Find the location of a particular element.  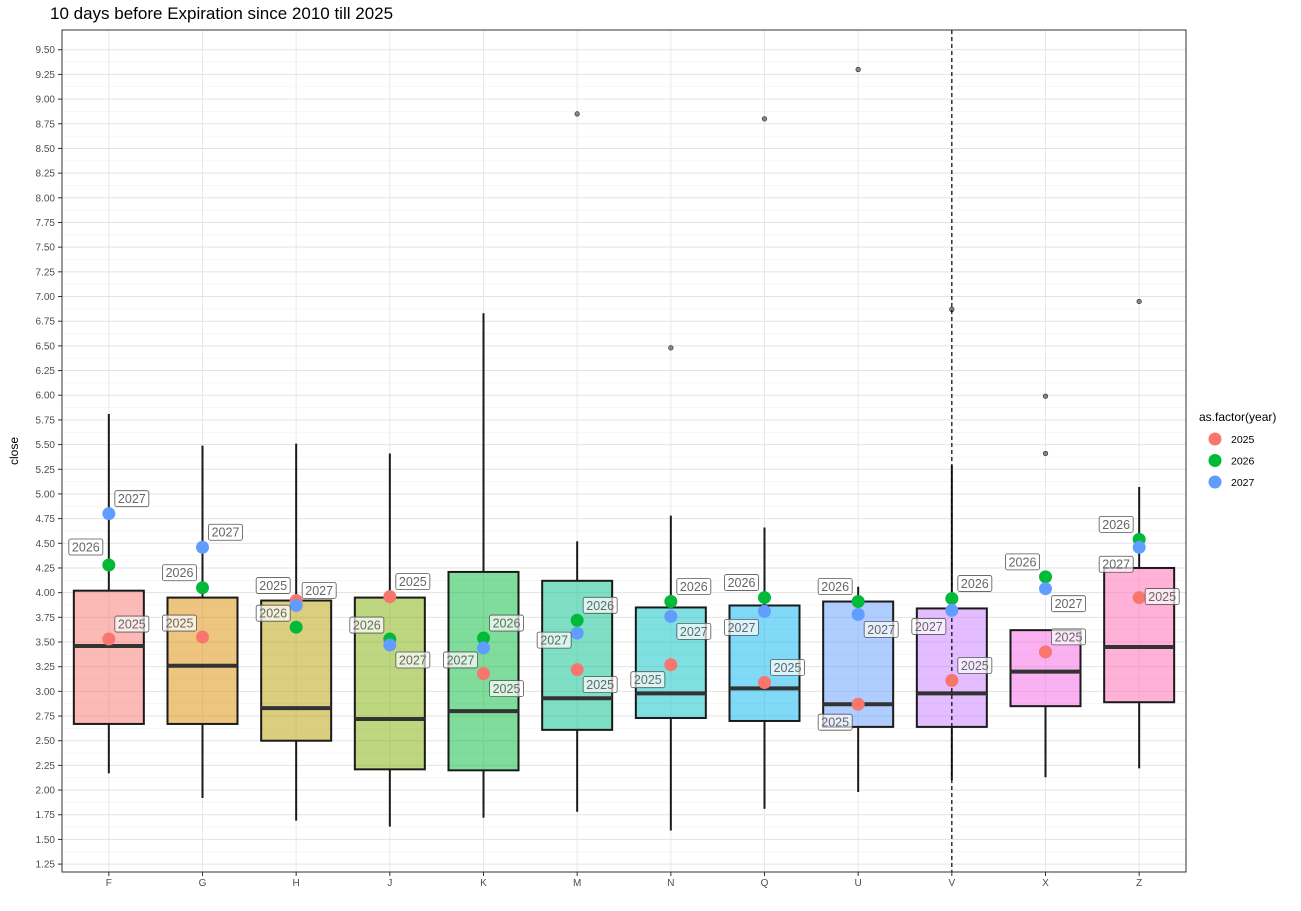

point-2025-V is located at coordinates (952, 681).